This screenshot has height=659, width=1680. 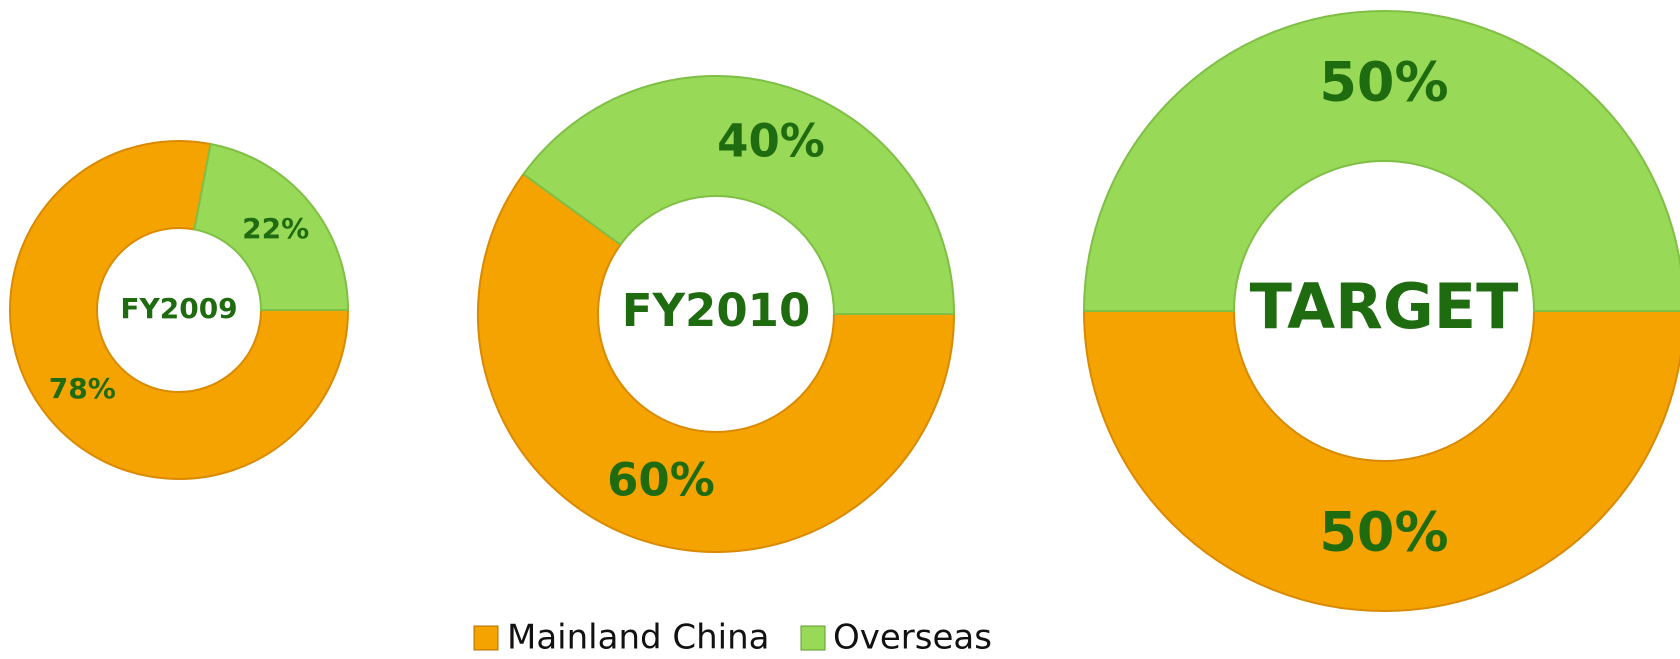 What do you see at coordinates (275, 228) in the screenshot?
I see `value-label: 22%` at bounding box center [275, 228].